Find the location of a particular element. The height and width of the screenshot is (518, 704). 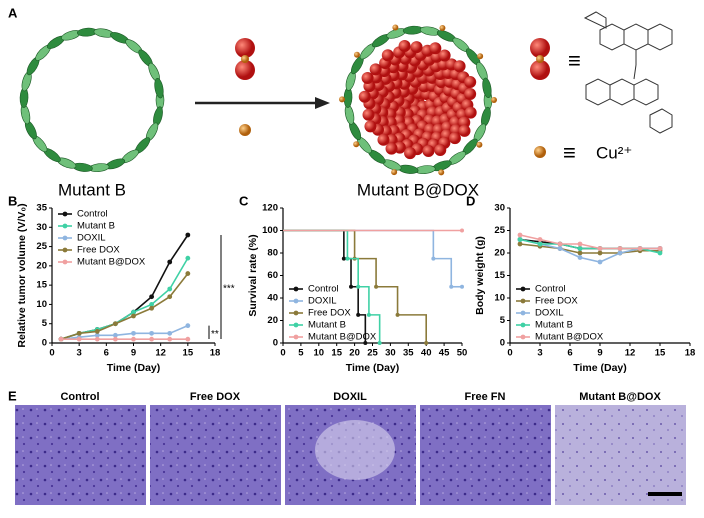

y-tick-label: 80 is located at coordinates (272, 253).